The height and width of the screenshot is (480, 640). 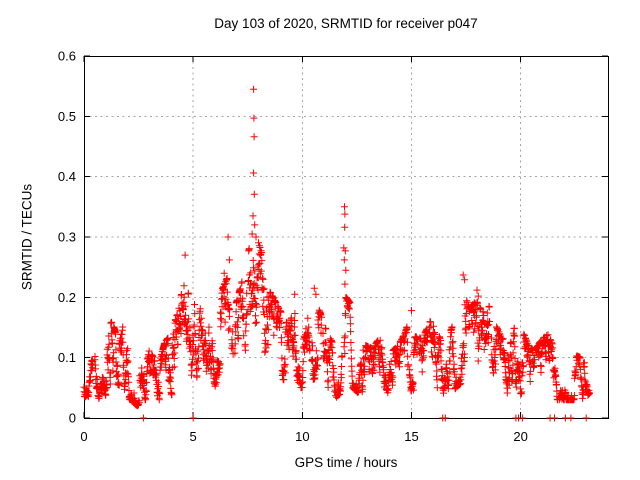 I want to click on x-axis-title: GPS time / hours, so click(x=346, y=462).